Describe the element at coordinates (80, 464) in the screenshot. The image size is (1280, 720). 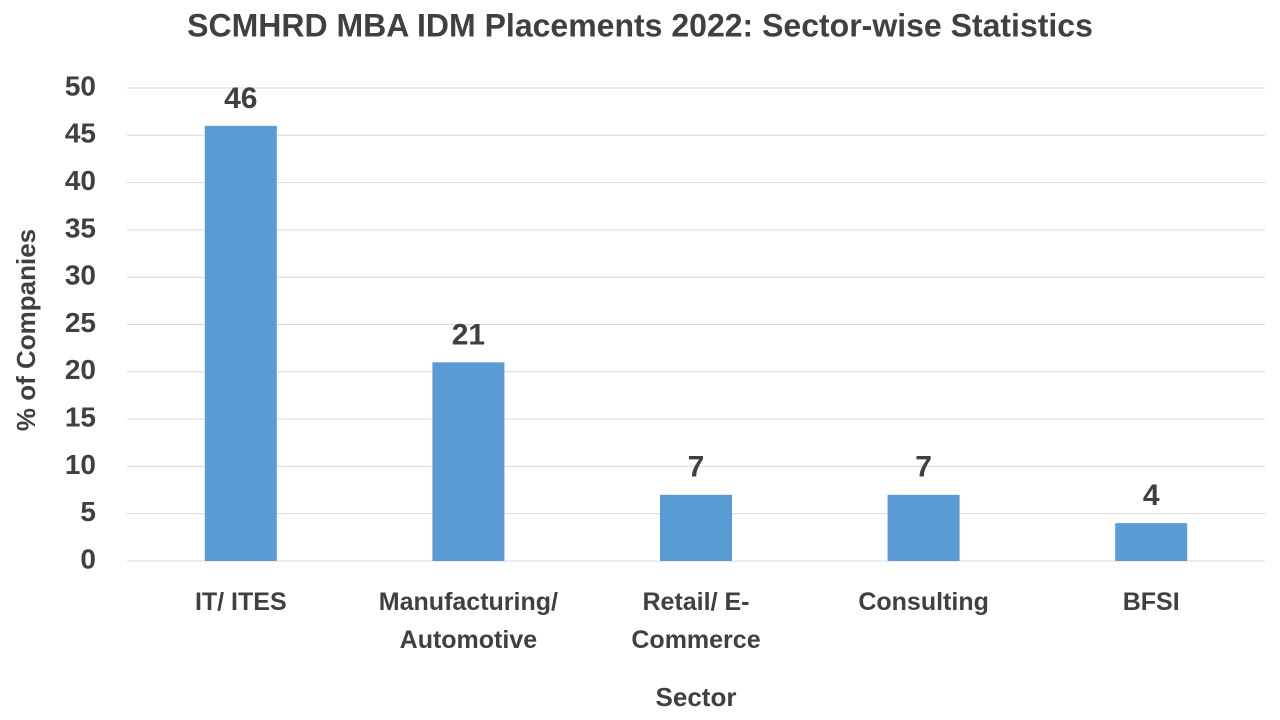
I see `y-tick-label: 10` at that location.